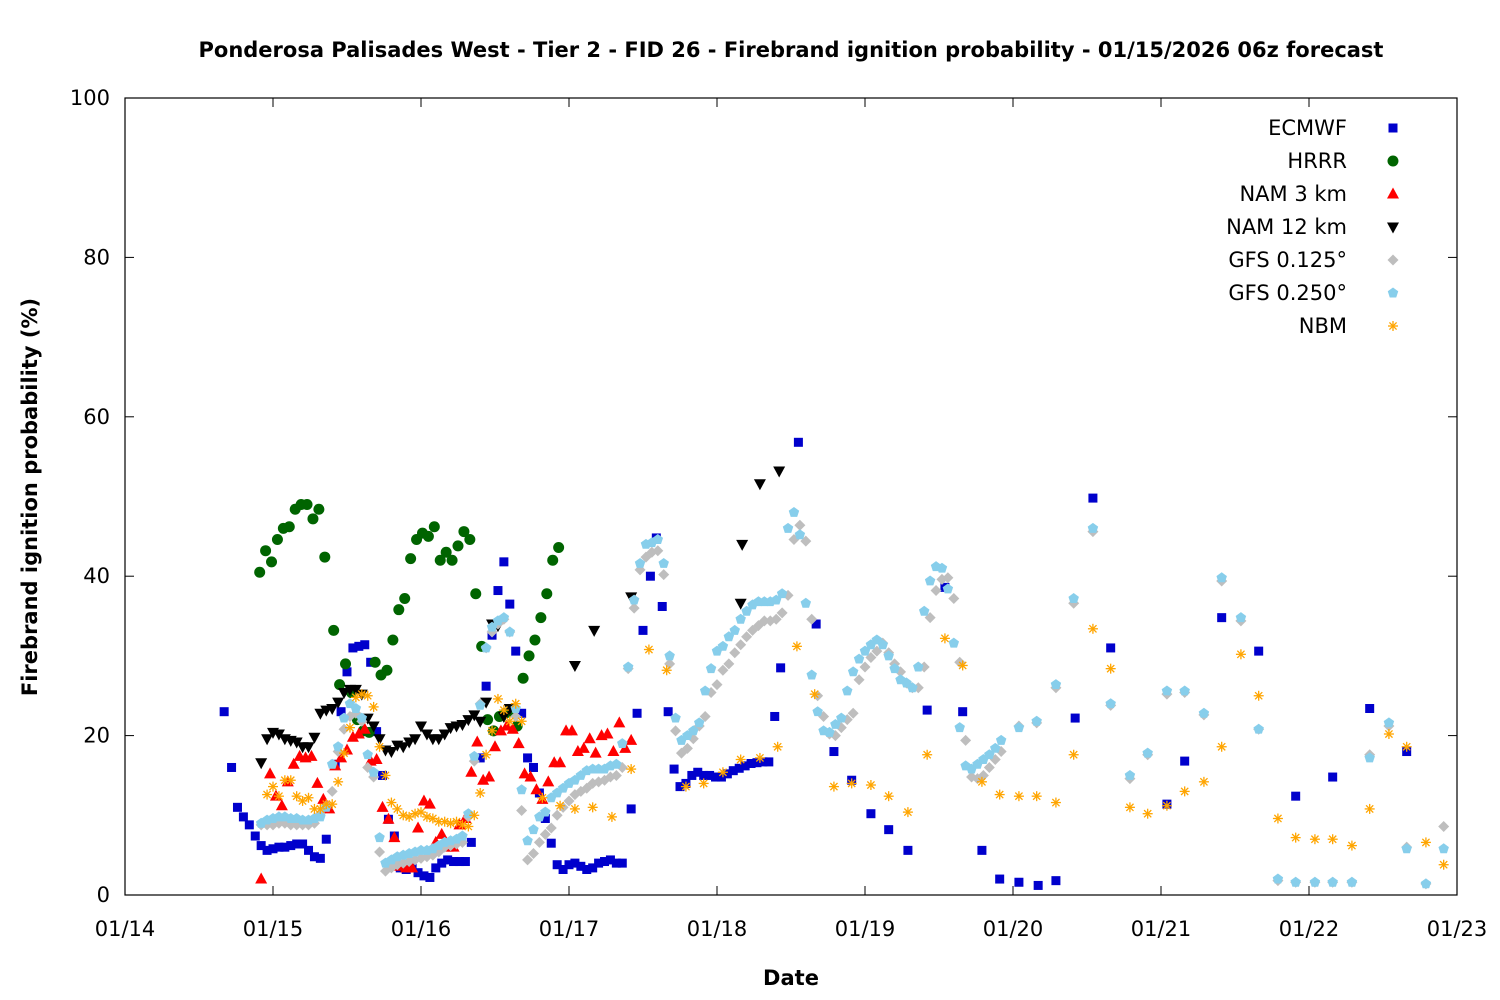  Describe the element at coordinates (1287, 260) in the screenshot. I see `legend-label: GFS 0.125°` at that location.